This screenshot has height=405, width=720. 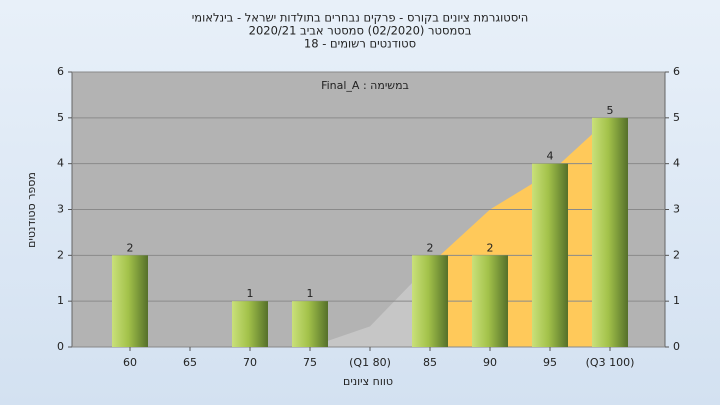 What do you see at coordinates (370, 362) in the screenshot?
I see `x-tick-label: (Q1 80)` at bounding box center [370, 362].